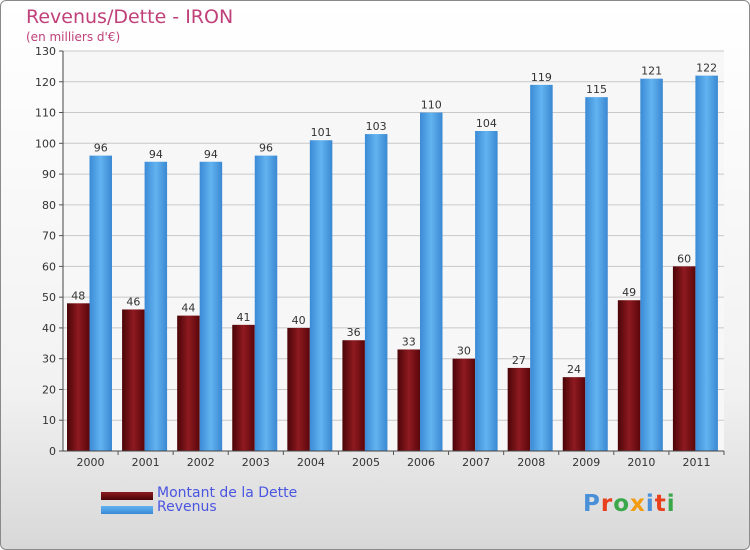  What do you see at coordinates (146, 462) in the screenshot?
I see `x-tick-label-2001: 2001` at bounding box center [146, 462].